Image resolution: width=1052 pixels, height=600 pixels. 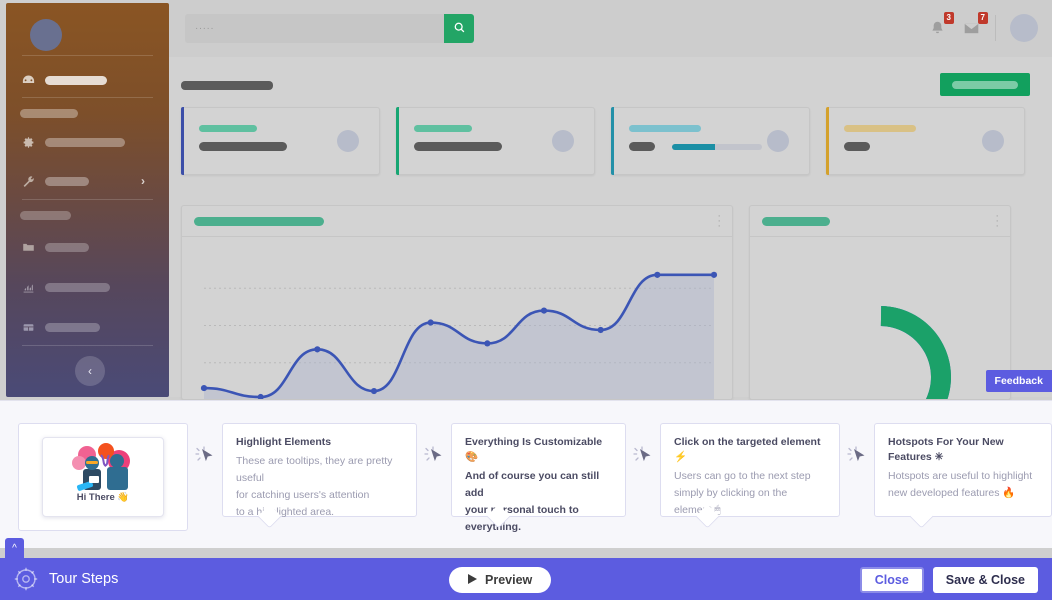 What do you see at coordinates (227, 85) in the screenshot?
I see `page-title` at bounding box center [227, 85].